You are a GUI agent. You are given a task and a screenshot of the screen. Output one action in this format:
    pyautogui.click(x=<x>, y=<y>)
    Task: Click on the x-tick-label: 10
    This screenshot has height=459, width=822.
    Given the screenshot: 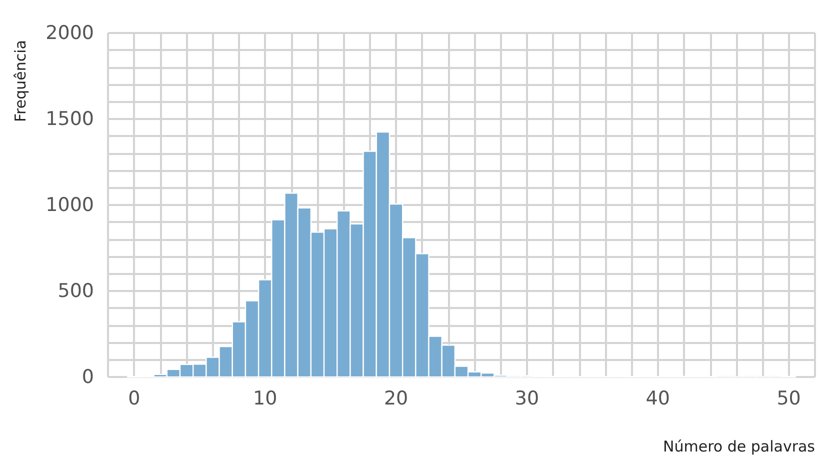 What is the action you would take?
    pyautogui.click(x=265, y=399)
    